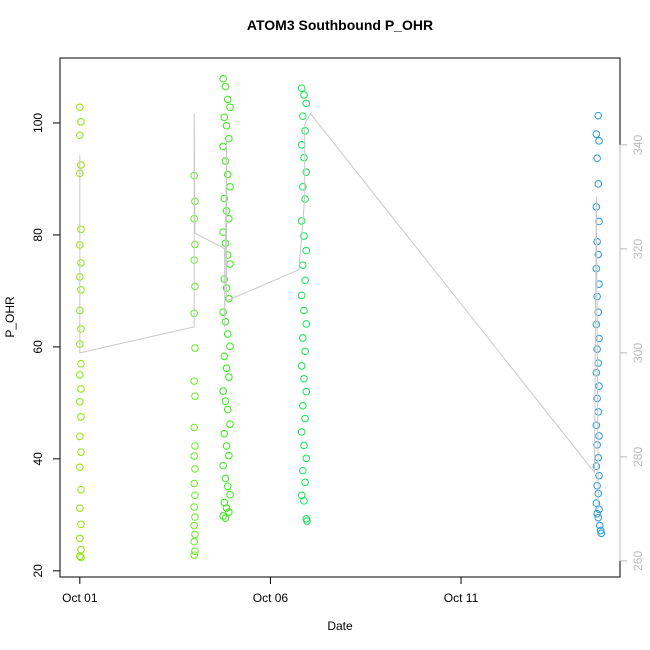 Image resolution: width=650 pixels, height=650 pixels. I want to click on x-axis-label: Date, so click(340, 626).